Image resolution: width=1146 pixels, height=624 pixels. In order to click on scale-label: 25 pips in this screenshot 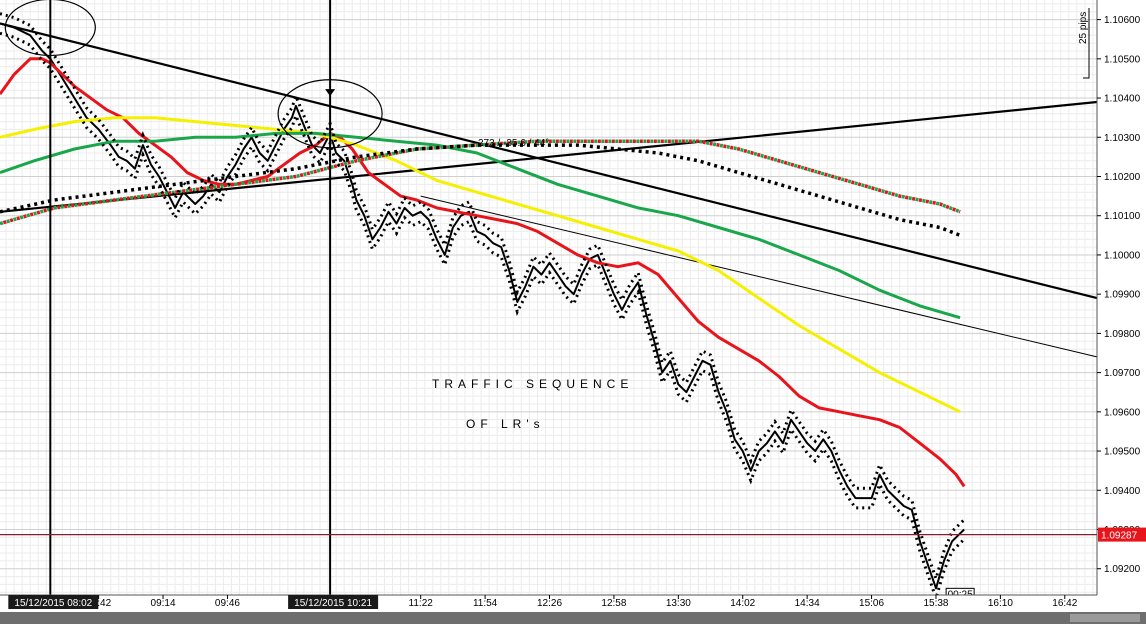, I will do `click(1083, 28)`.